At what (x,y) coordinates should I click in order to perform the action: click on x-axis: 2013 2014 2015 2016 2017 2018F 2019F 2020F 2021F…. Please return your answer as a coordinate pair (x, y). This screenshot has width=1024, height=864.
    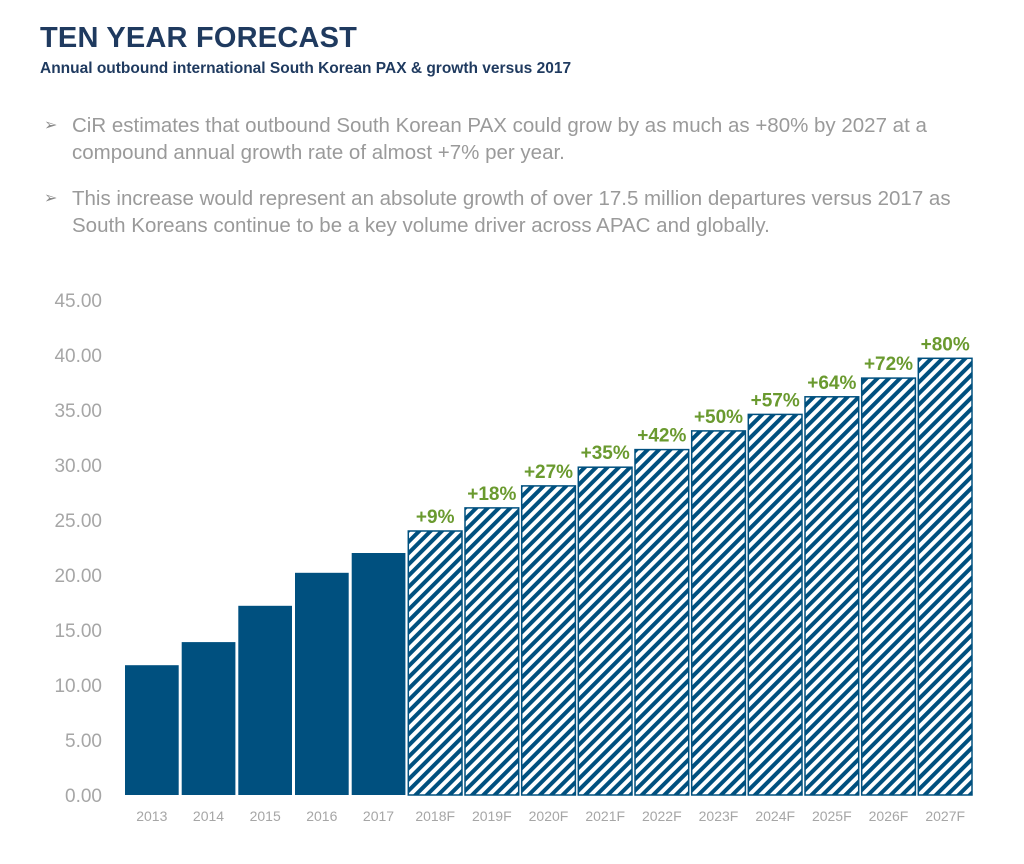
    Looking at the image, I should click on (550, 816).